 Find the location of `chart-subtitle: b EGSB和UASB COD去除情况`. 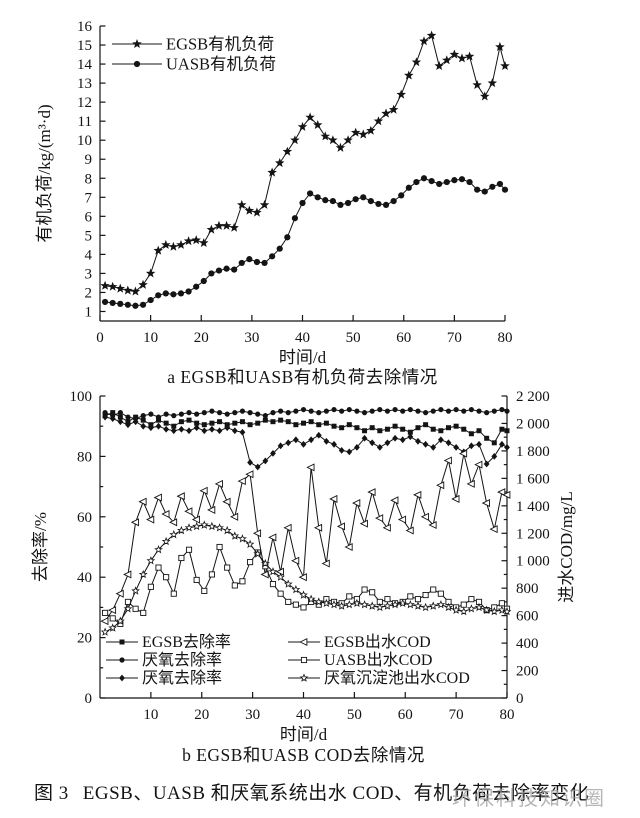

chart-subtitle: b EGSB和UASB COD去除情况 is located at coordinates (303, 755).